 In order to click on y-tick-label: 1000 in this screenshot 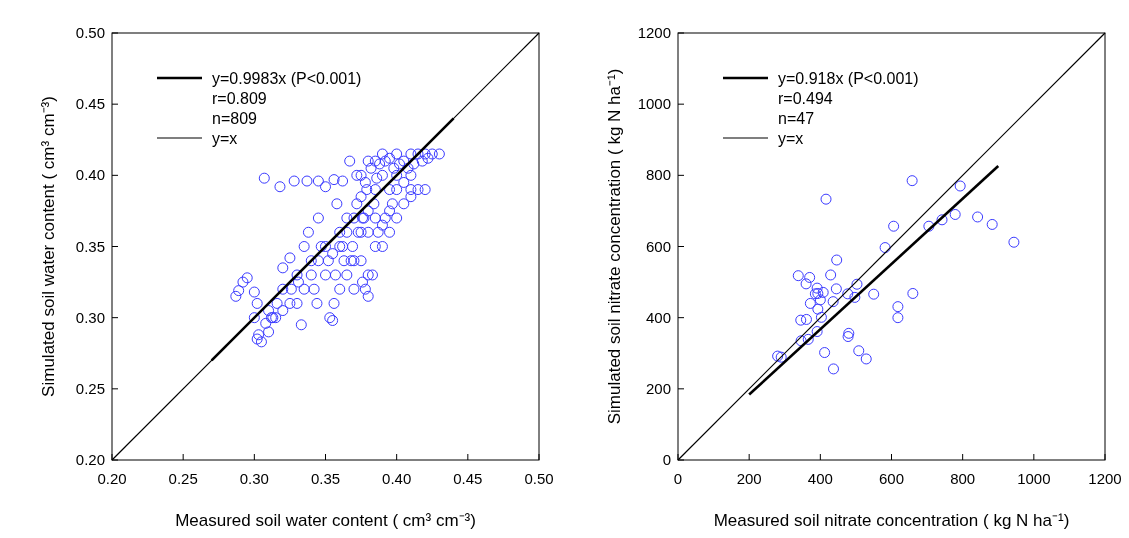, I will do `click(654, 104)`.